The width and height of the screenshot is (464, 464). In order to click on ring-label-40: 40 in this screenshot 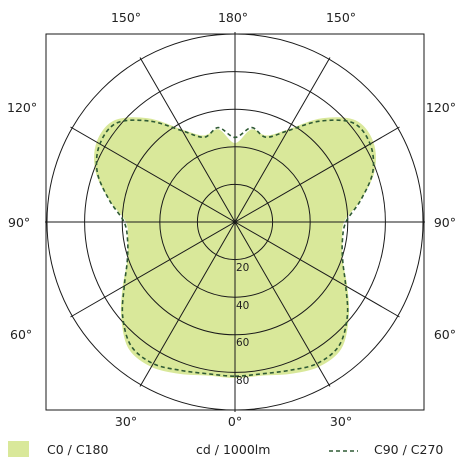, I will do `click(242, 306)`.